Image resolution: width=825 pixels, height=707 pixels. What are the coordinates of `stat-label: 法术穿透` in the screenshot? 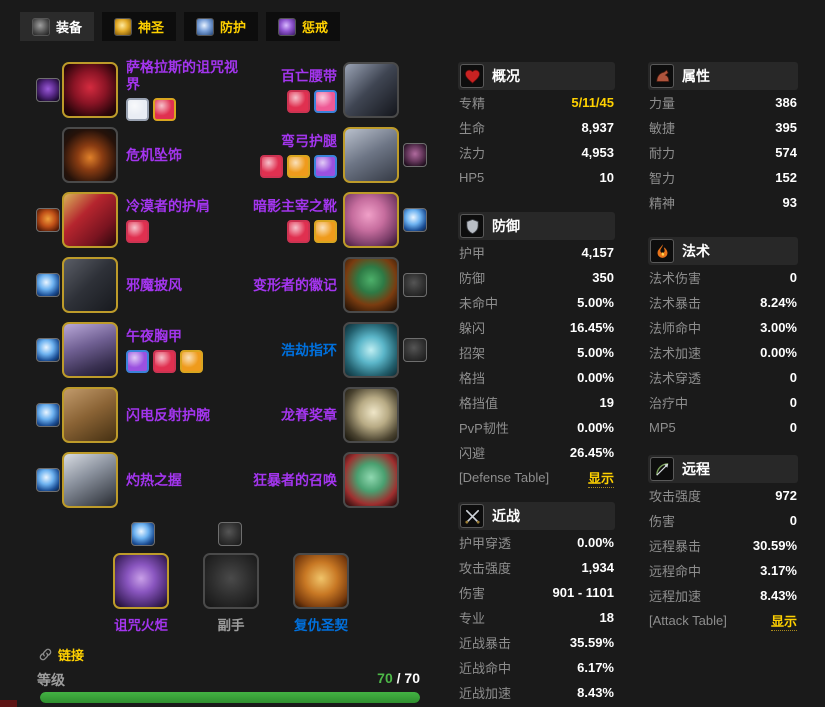 It's located at (675, 378).